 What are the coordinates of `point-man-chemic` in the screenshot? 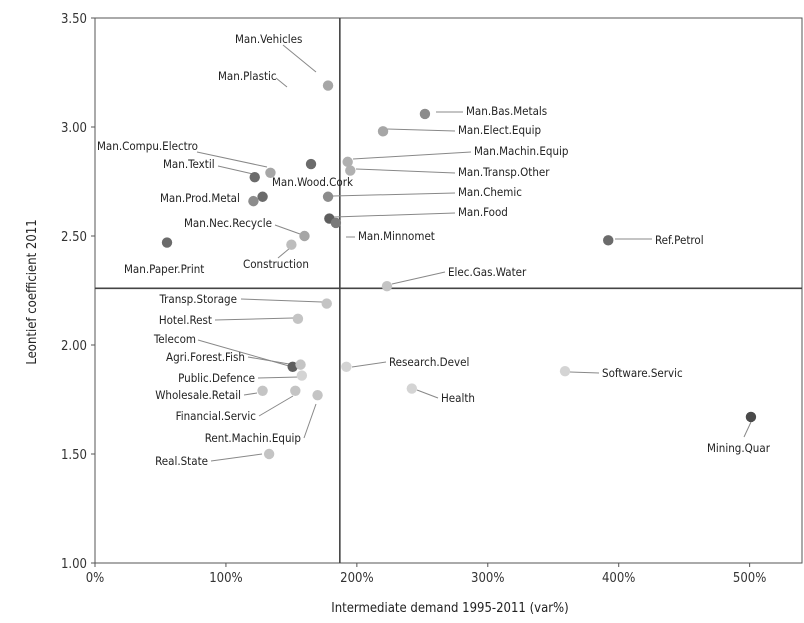 It's located at (328, 196).